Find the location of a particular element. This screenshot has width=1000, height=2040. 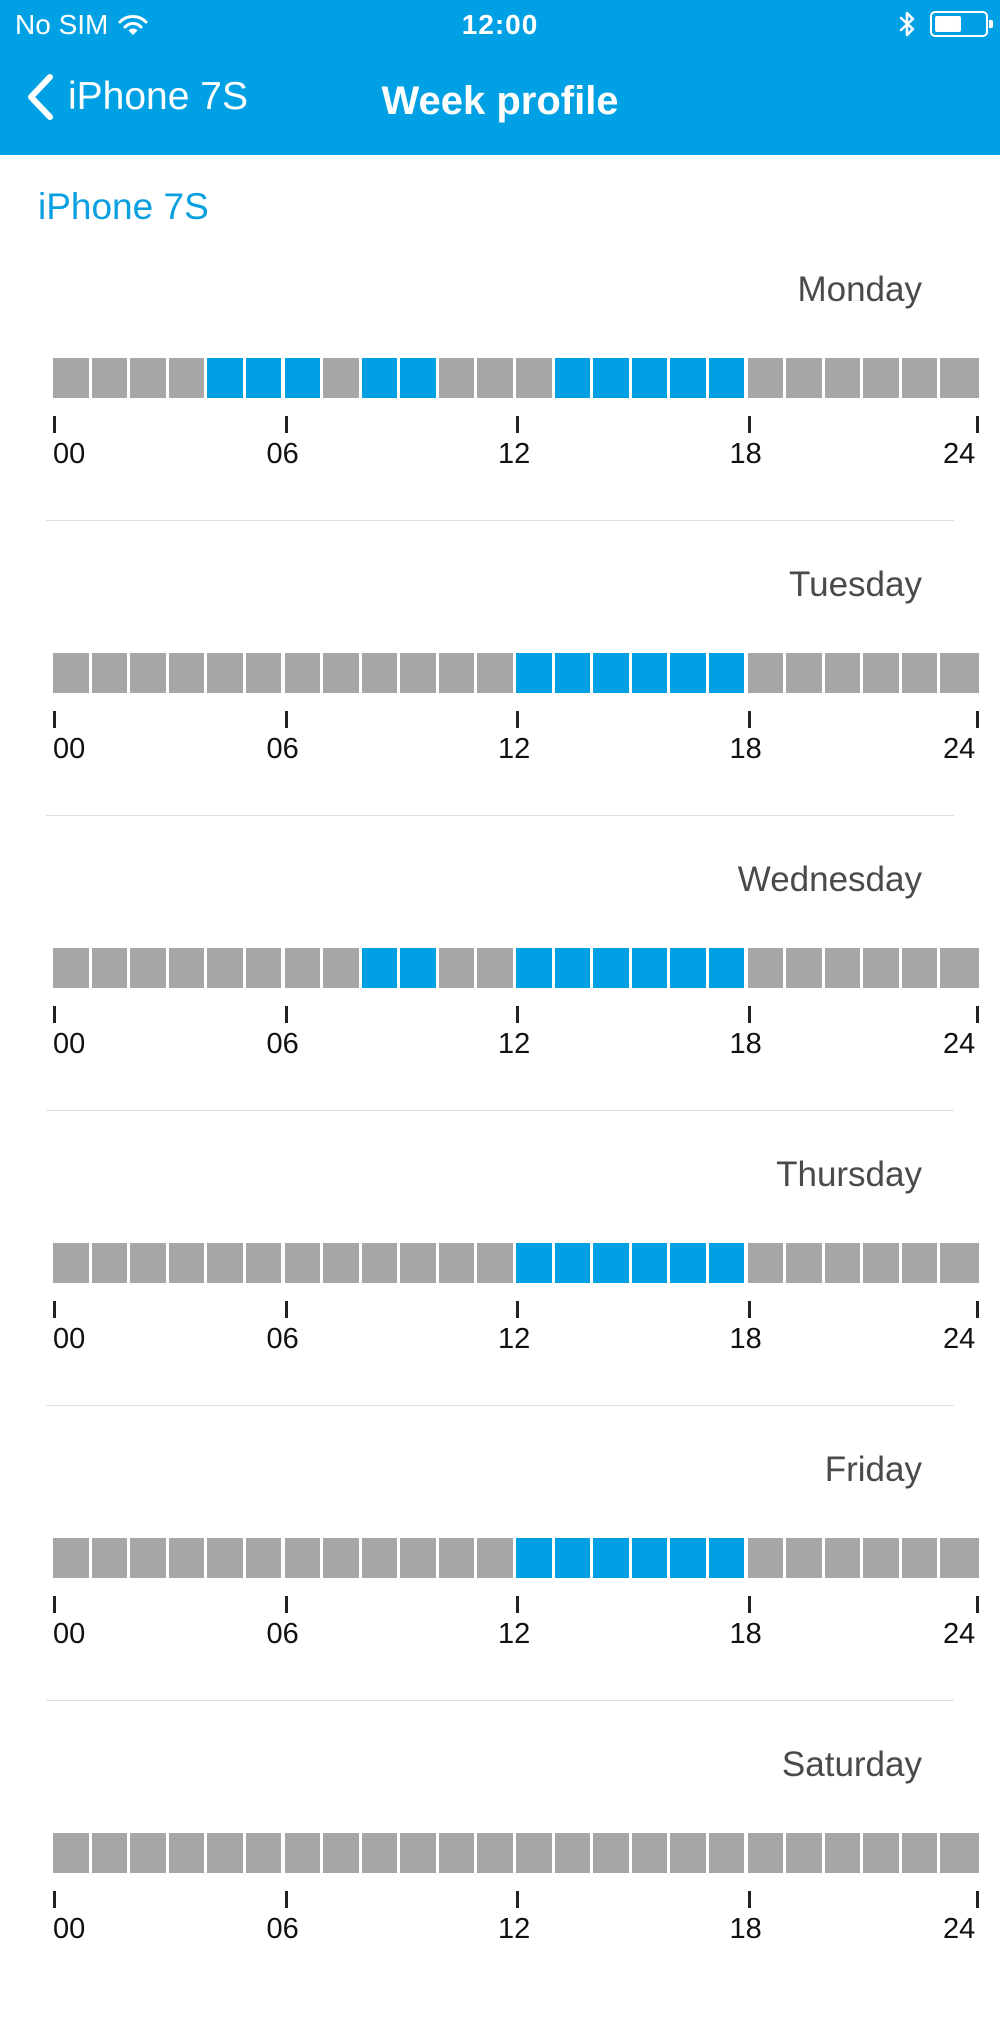

back-button: iPhone 7S is located at coordinates (137, 97).